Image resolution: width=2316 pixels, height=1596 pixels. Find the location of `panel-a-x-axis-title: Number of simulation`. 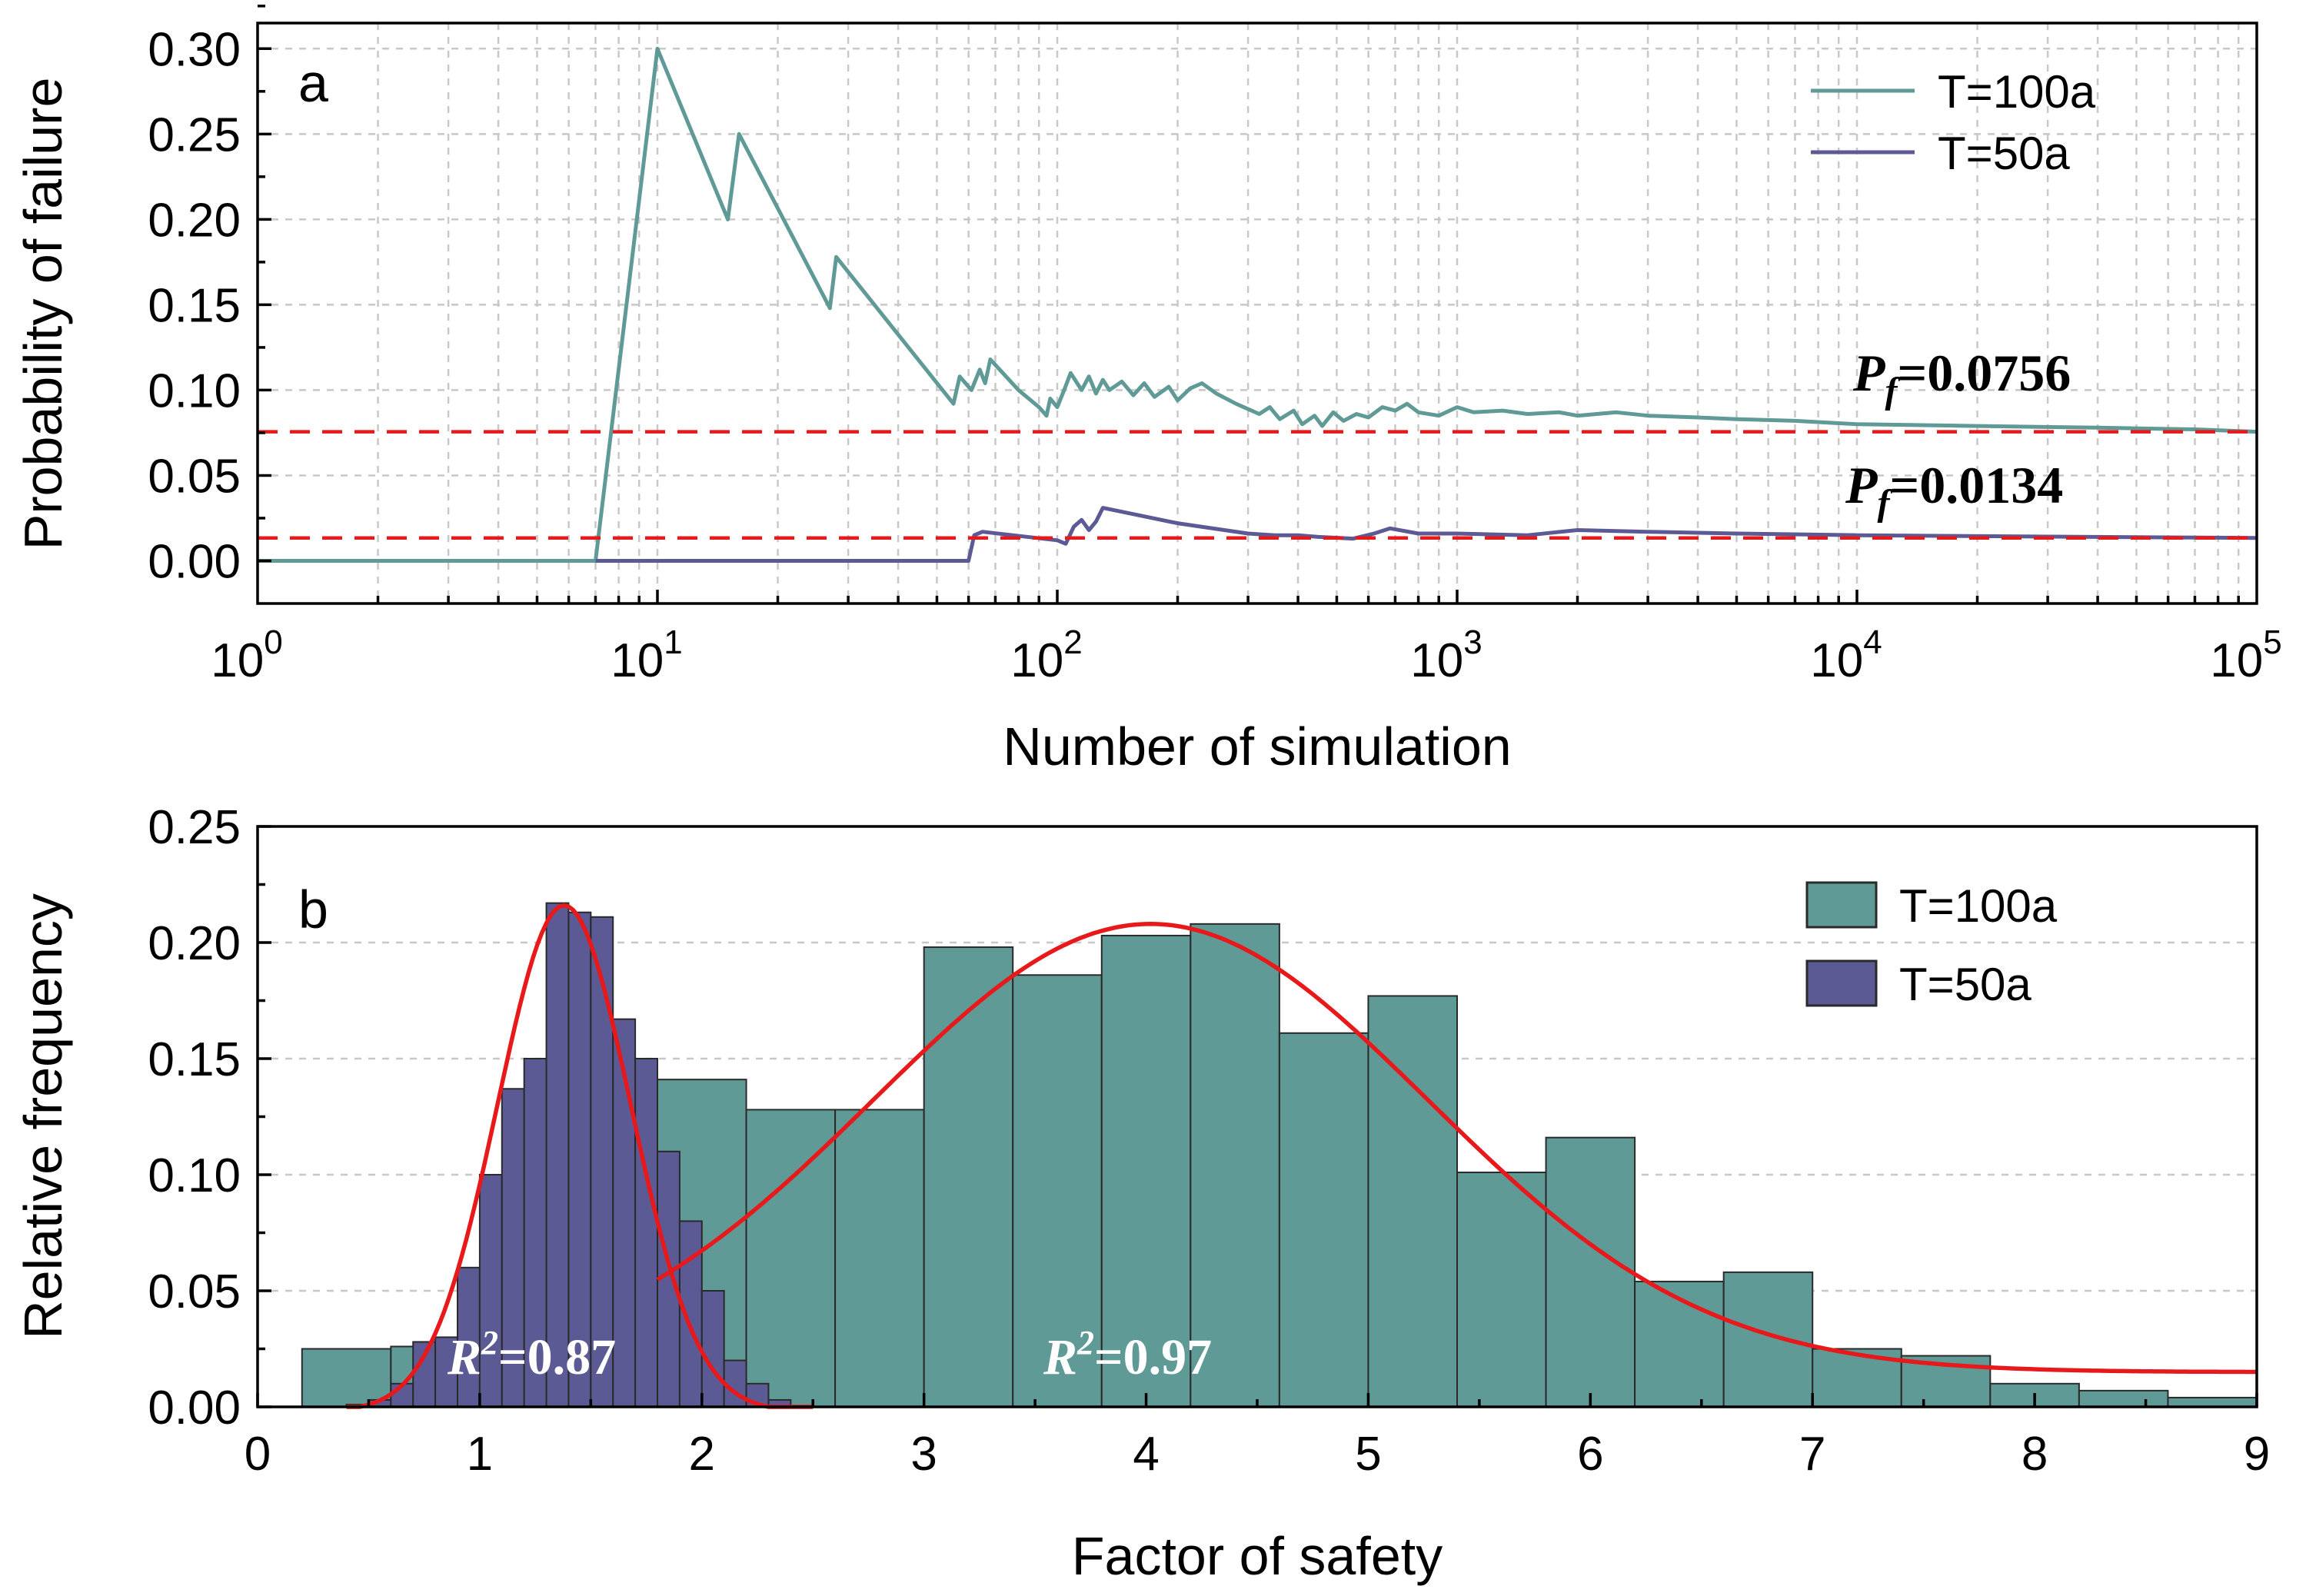

panel-a-x-axis-title: Number of simulation is located at coordinates (1257, 746).